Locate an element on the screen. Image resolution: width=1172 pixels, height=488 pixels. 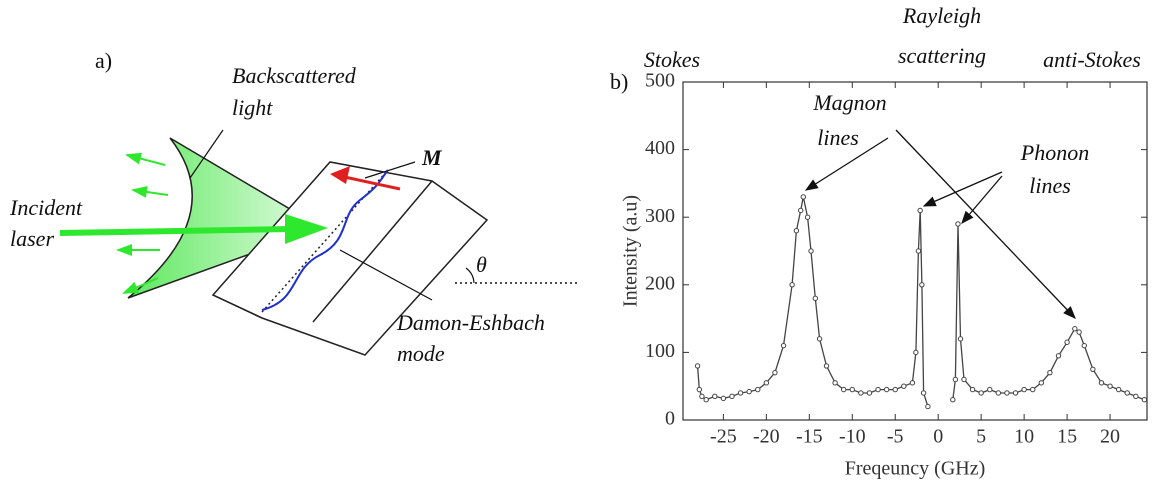
y-tick-label: 300 is located at coordinates (660, 216).